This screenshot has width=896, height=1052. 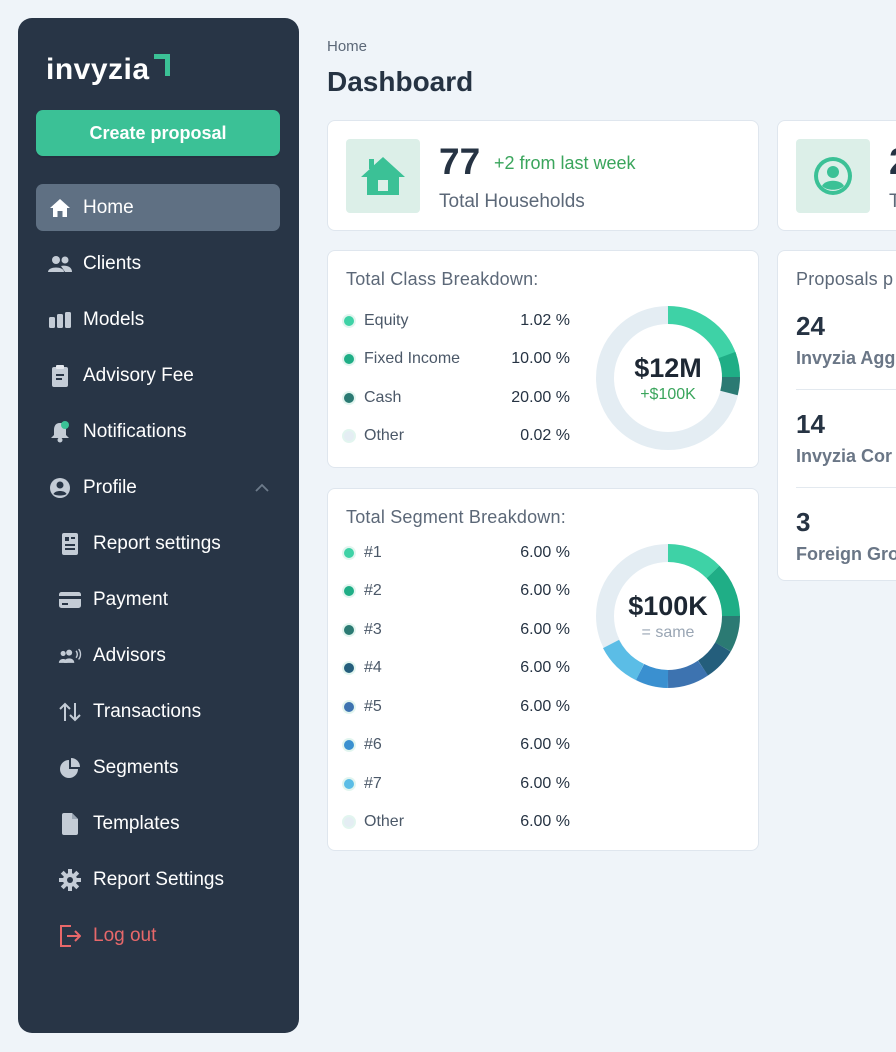 I want to click on page-title: Dashboard, so click(x=400, y=81).